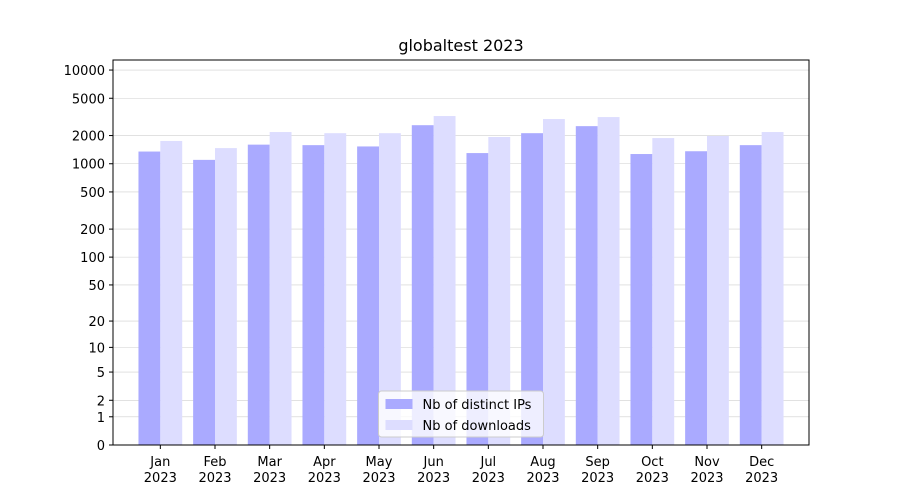  What do you see at coordinates (92, 230) in the screenshot?
I see `y-tick-label: 200` at bounding box center [92, 230].